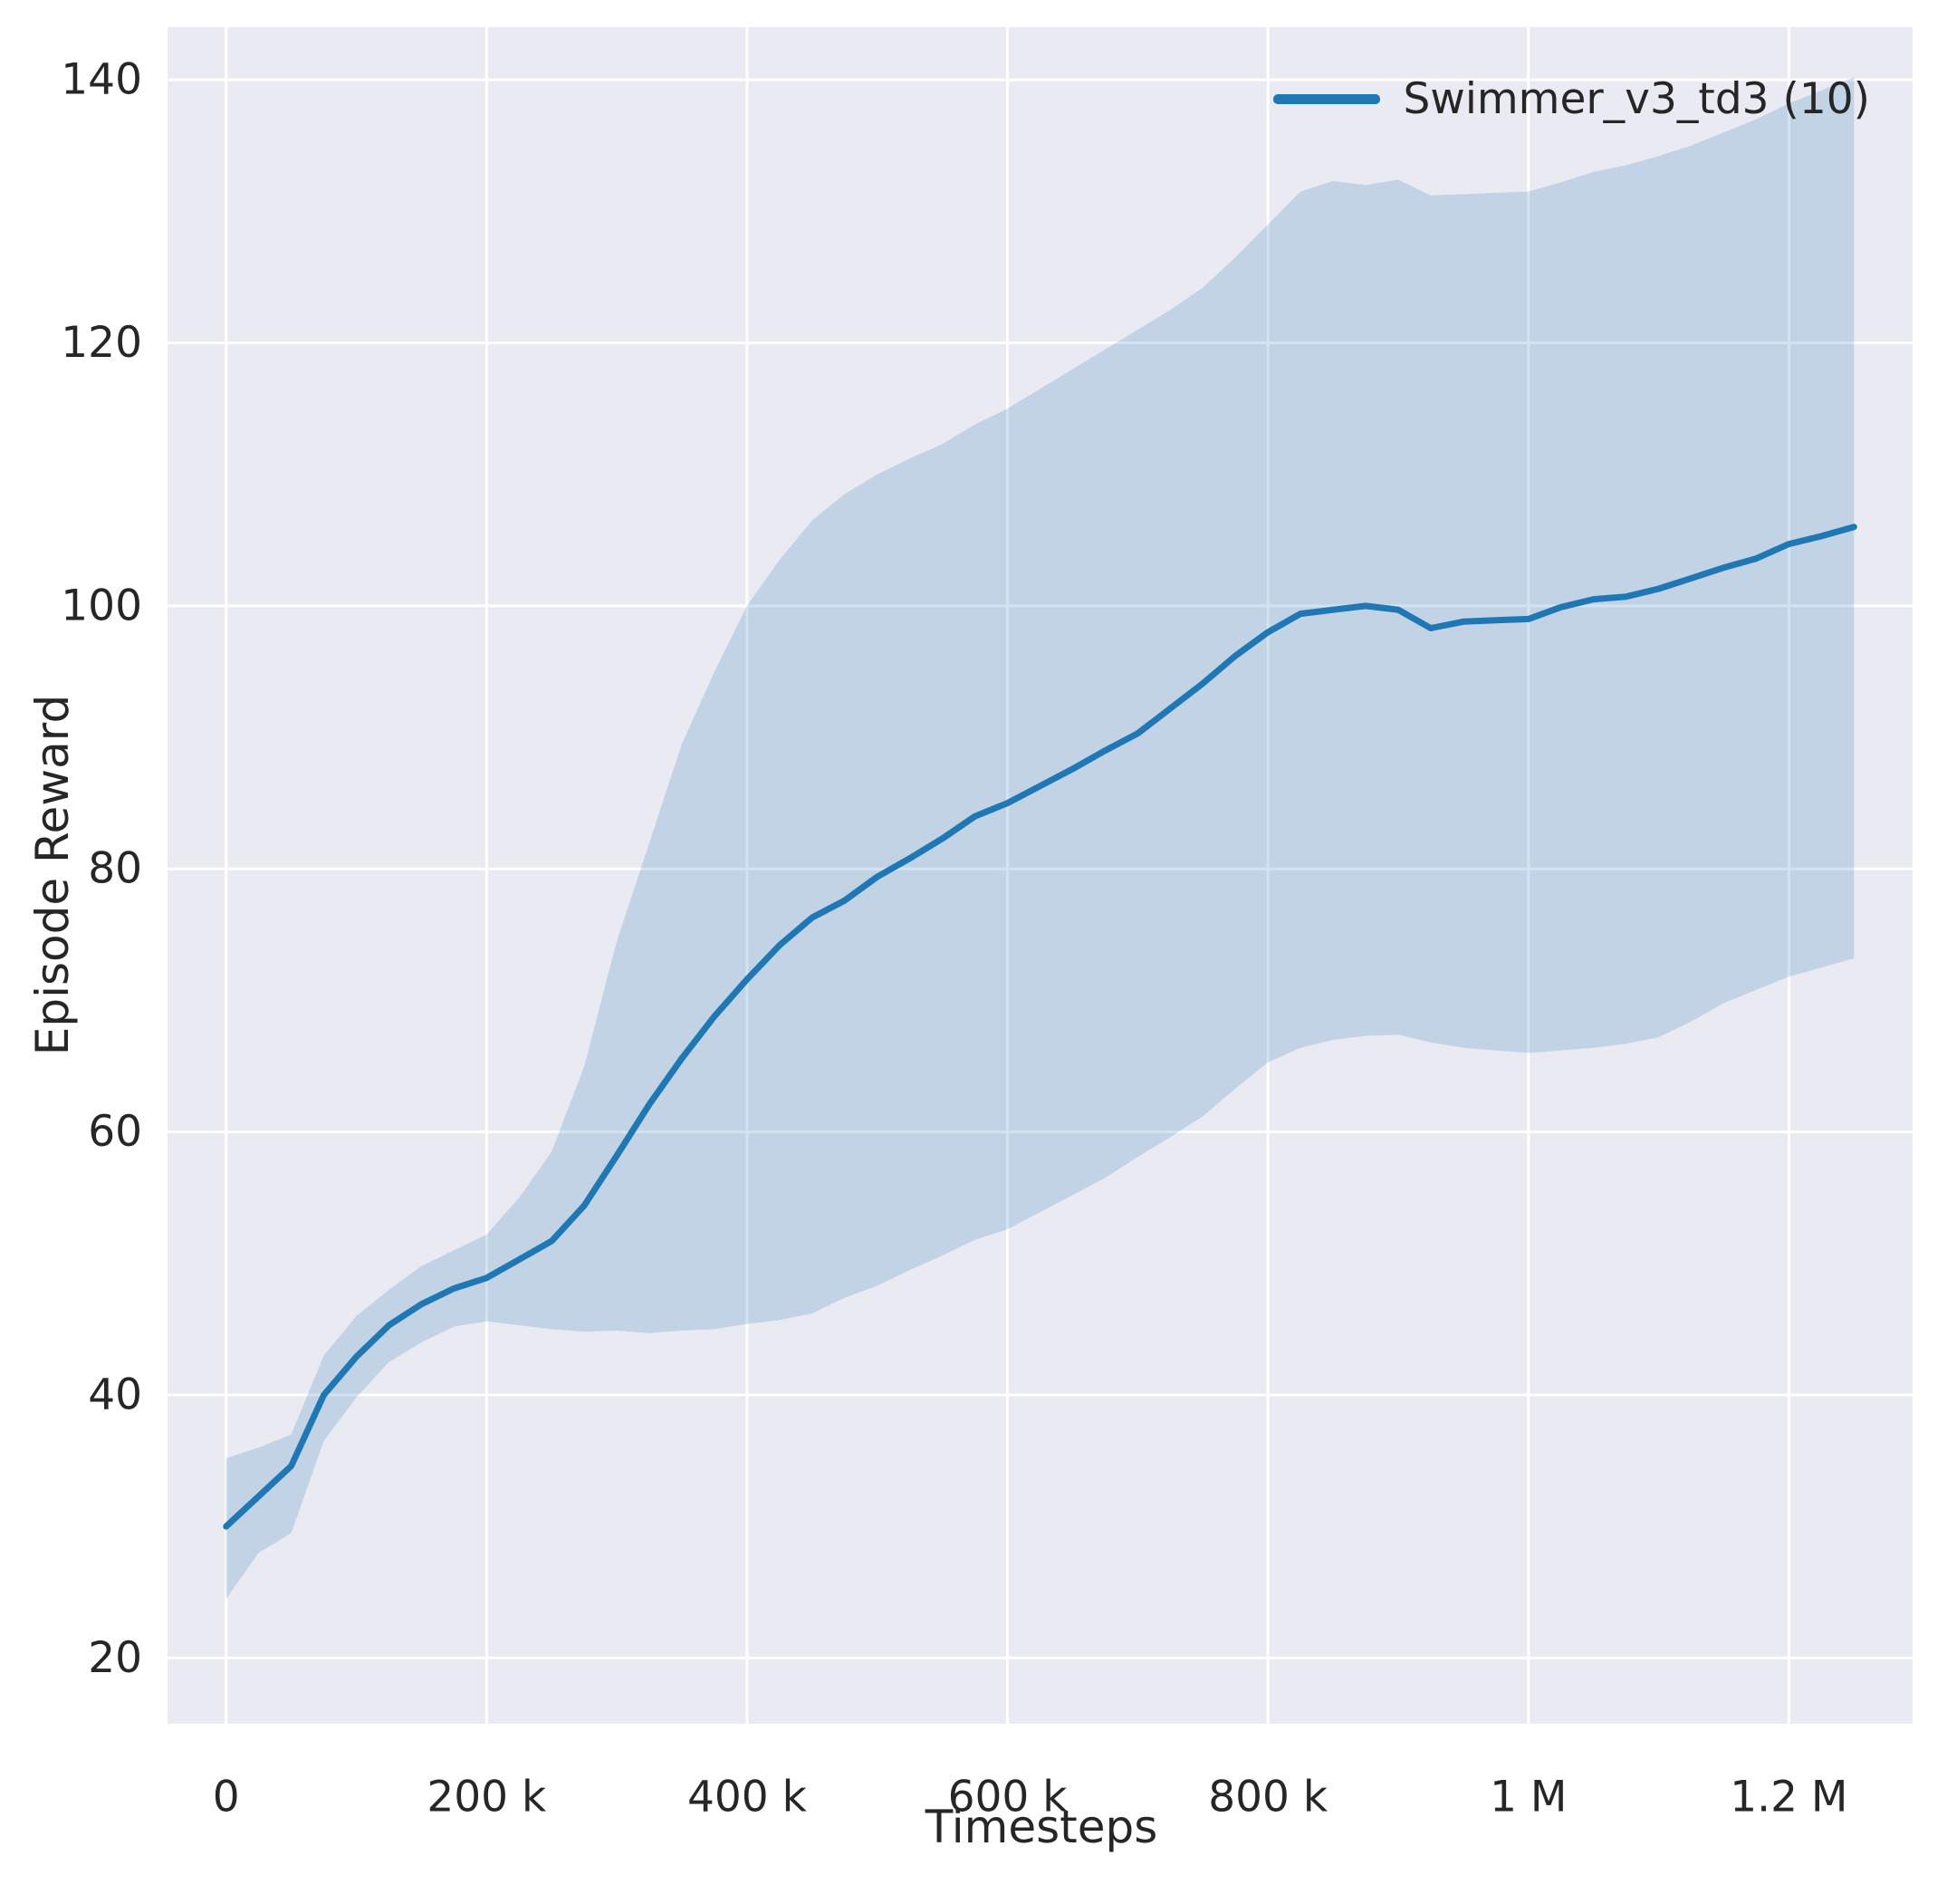  I want to click on x-tick-label: 600 k, so click(1008, 1797).